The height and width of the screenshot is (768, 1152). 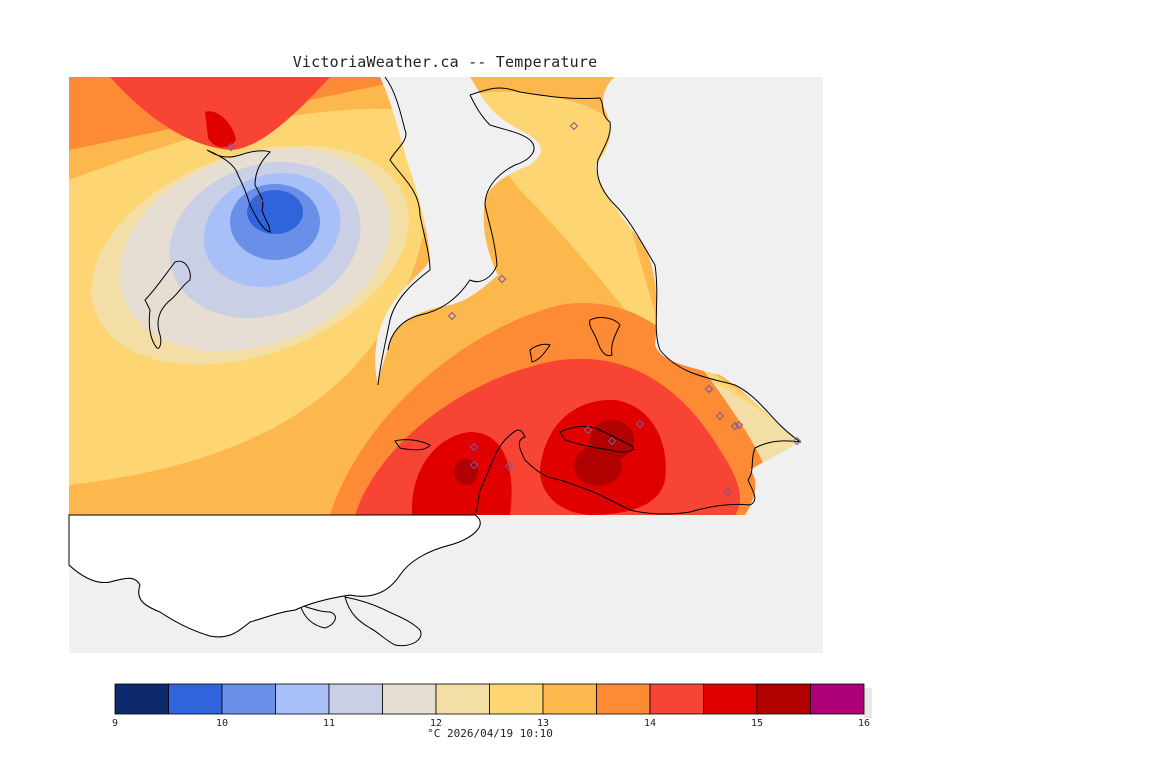 What do you see at coordinates (499, 733) in the screenshot?
I see `legend-timestamp: 2026/04/19 10:10` at bounding box center [499, 733].